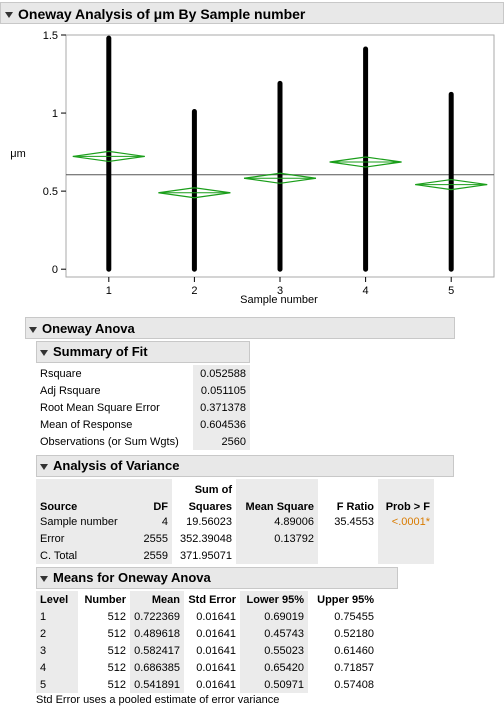 The image size is (504, 719). I want to click on means-row: 2 512 0.489618 0.01641 0.45743 0.52180, so click(207, 633).